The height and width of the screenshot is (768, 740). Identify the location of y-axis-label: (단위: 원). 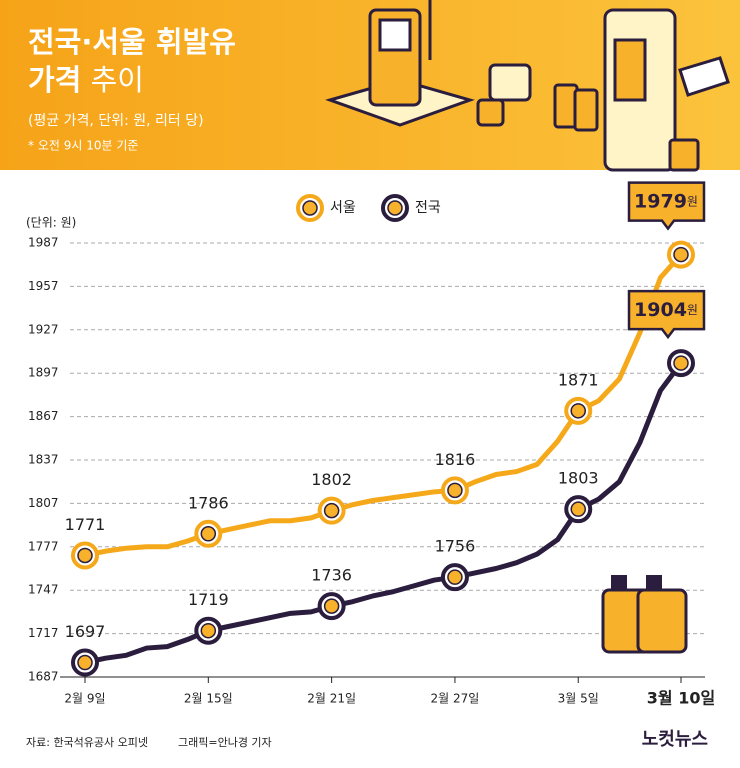
(51, 223).